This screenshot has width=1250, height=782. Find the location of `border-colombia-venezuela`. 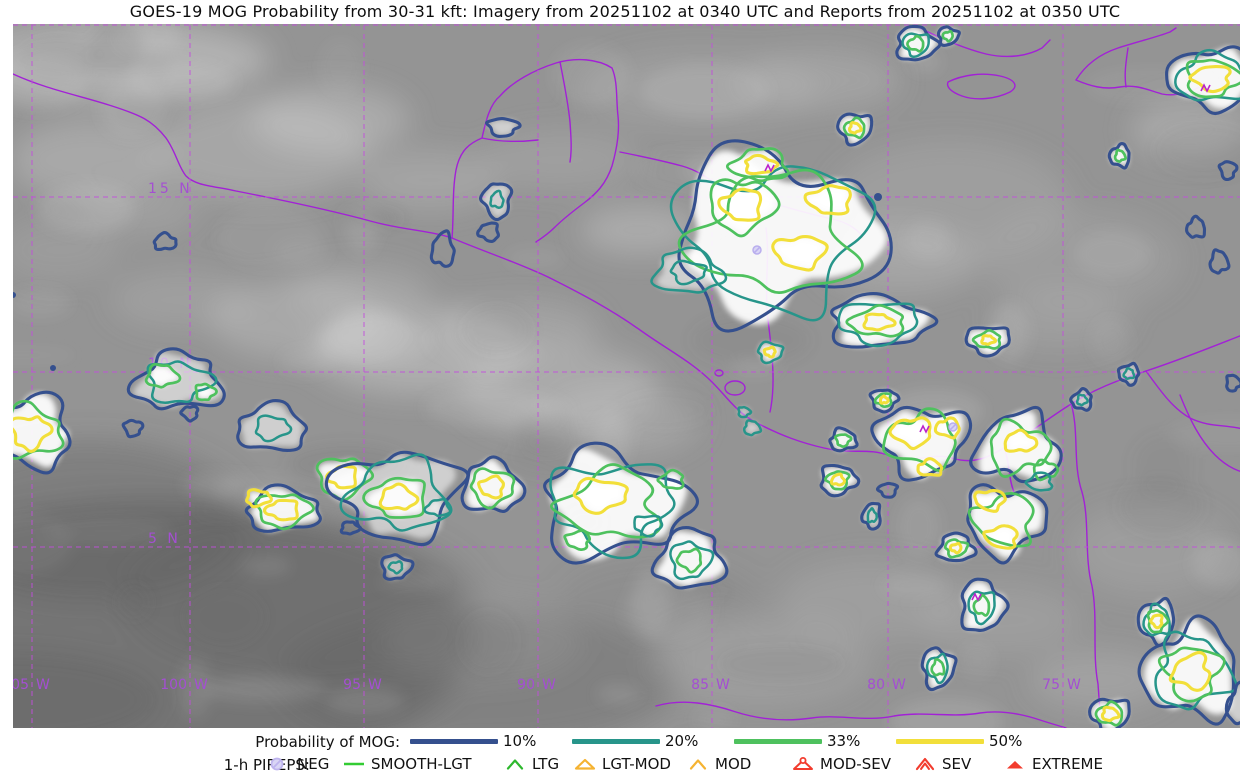

border-colombia-venezuela is located at coordinates (1085, 556).